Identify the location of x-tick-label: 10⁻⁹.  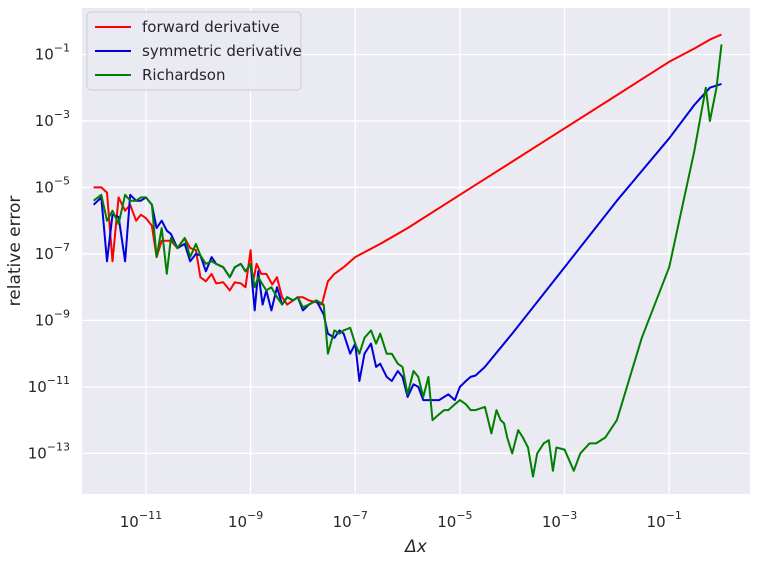
(245, 520).